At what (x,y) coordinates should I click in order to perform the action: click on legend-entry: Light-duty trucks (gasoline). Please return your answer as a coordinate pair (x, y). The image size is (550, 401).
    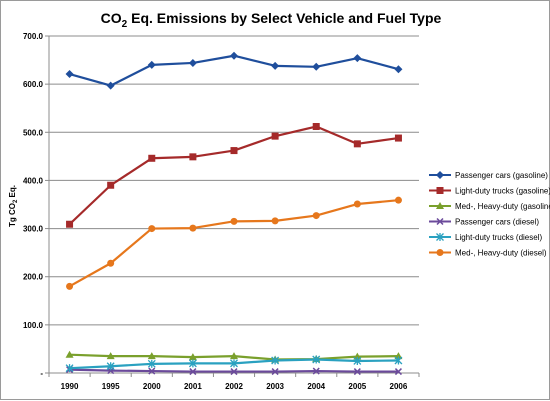
    Looking at the image, I should click on (489, 191).